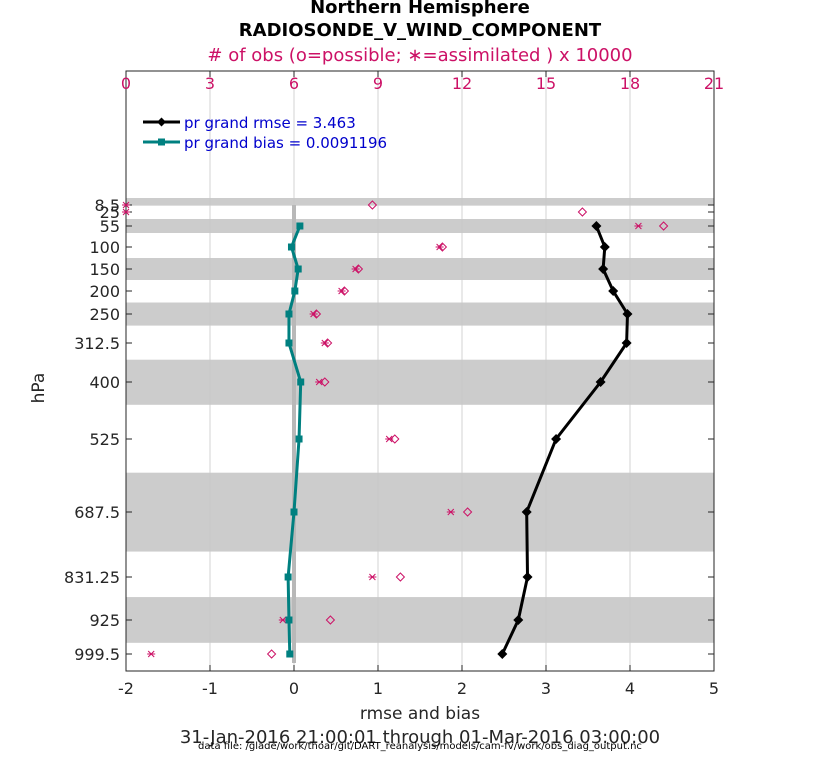 The height and width of the screenshot is (763, 840). What do you see at coordinates (714, 688) in the screenshot?
I see `x-tick-label: 5` at bounding box center [714, 688].